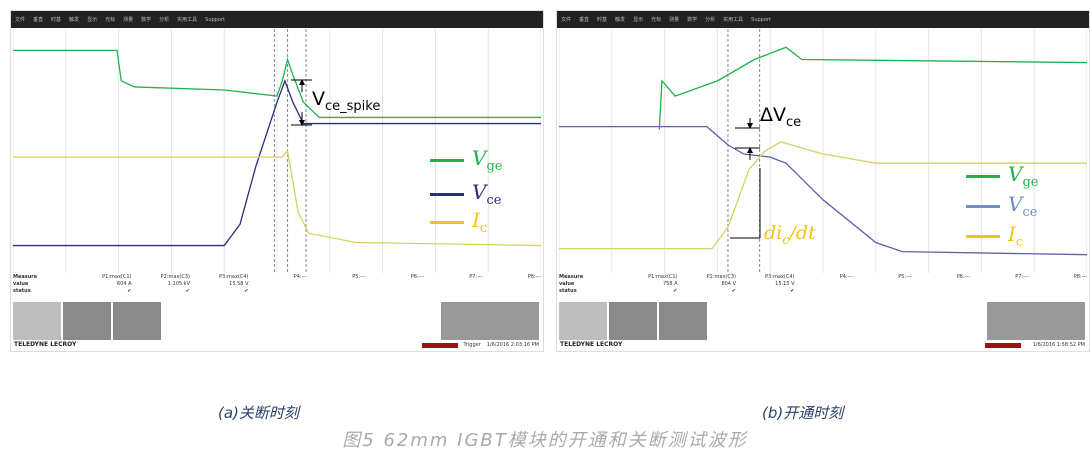 Image resolution: width=1090 pixels, height=461 pixels. Describe the element at coordinates (346, 101) in the screenshot. I see `vce-spike-label: Vce_spike` at that location.